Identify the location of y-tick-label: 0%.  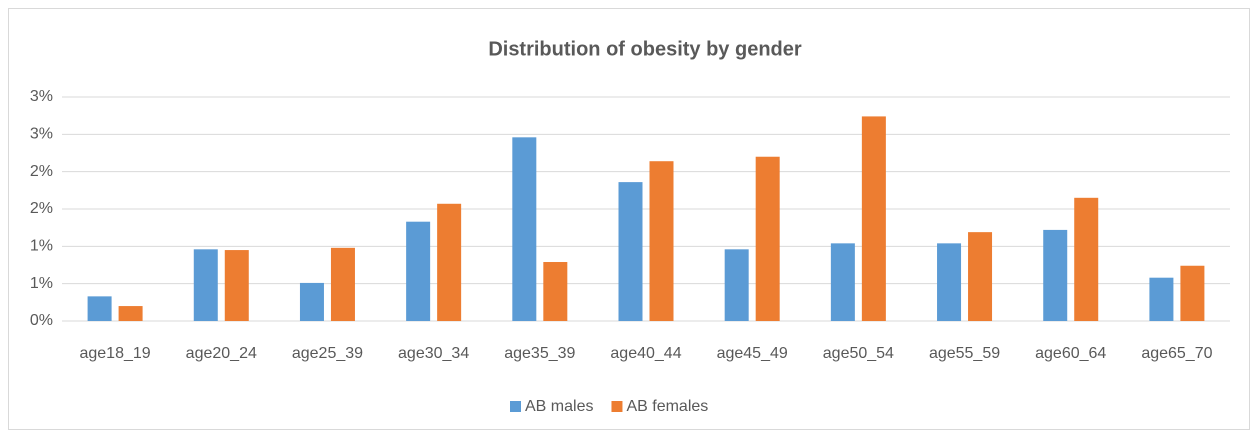
(41, 320).